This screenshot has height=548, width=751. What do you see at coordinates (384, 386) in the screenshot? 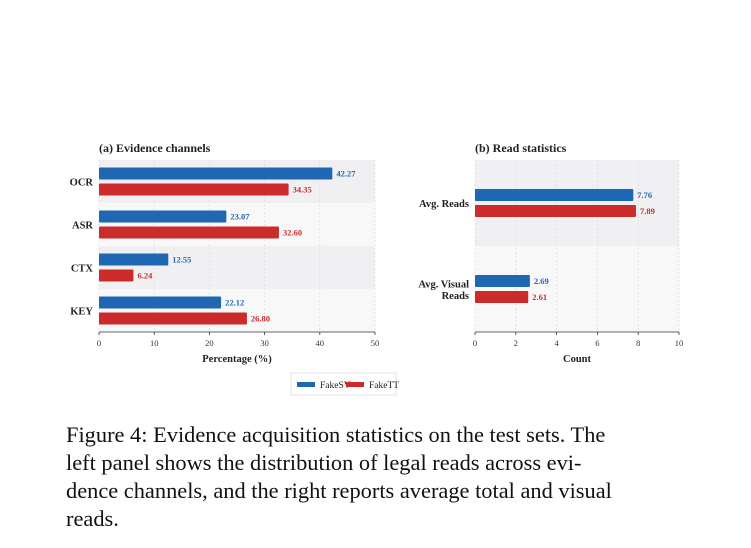
I see `legend-label-fakett: FakeTT` at bounding box center [384, 386].